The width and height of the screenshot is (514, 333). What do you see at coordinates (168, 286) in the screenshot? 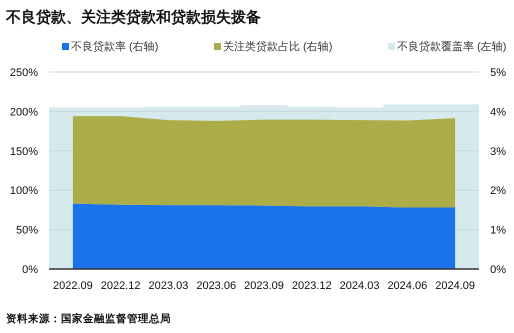
I see `x-tick-label: 2023.03` at bounding box center [168, 286].